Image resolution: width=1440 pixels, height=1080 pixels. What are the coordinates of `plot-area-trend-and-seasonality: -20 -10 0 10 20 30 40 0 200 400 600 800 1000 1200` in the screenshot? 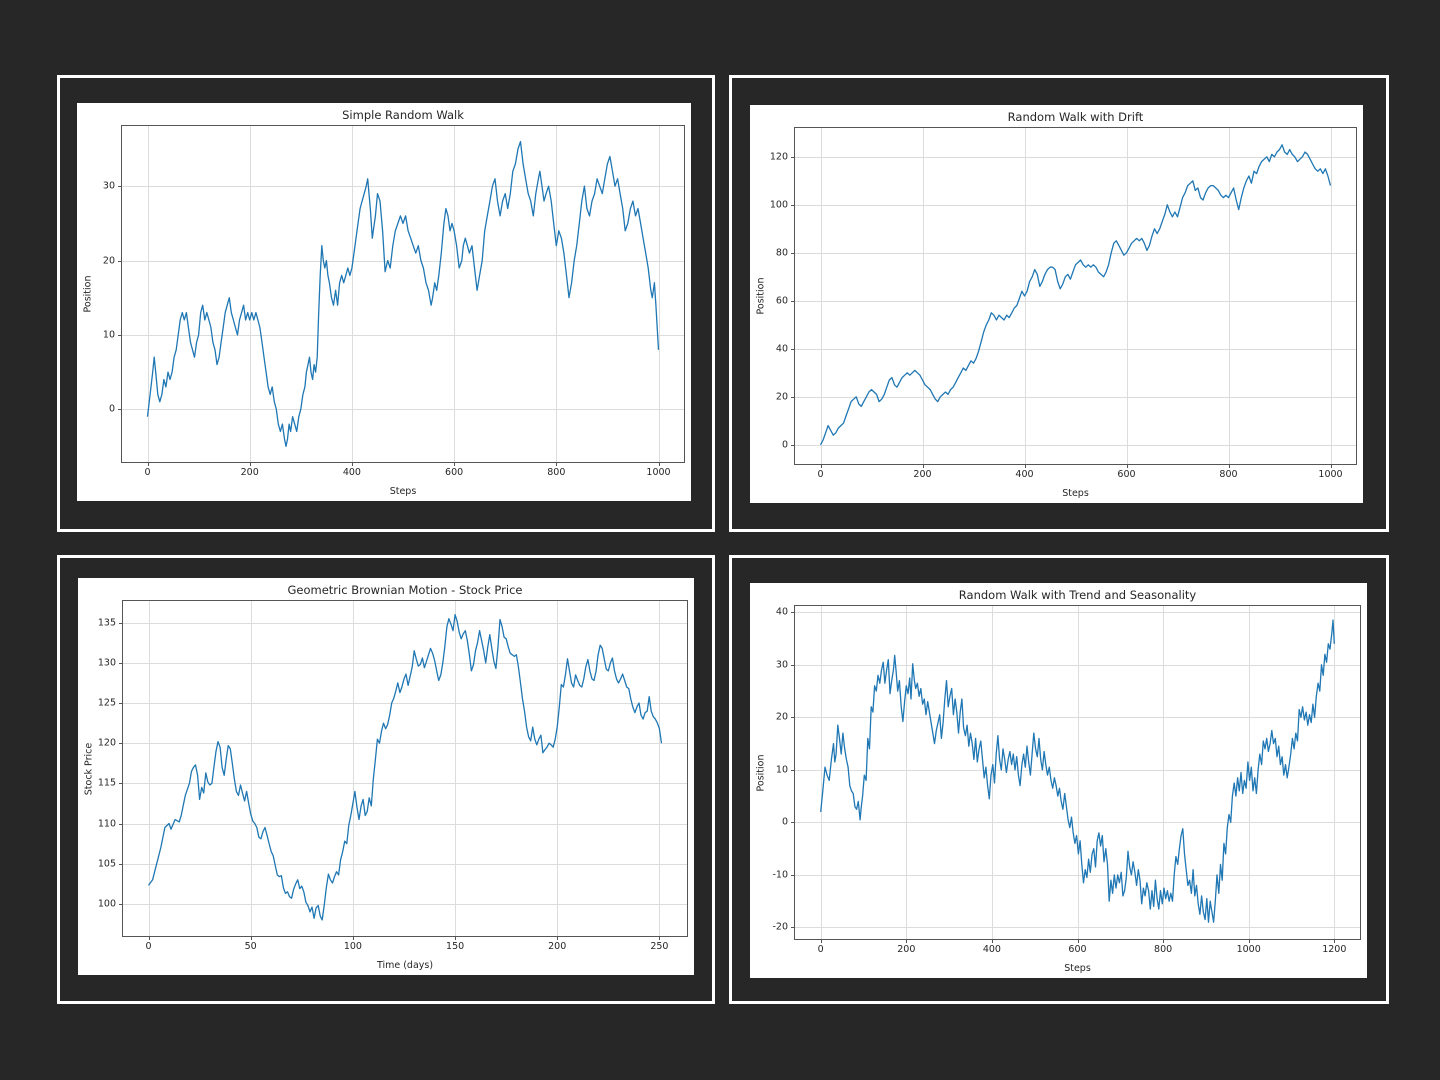 It's located at (1066, 780).